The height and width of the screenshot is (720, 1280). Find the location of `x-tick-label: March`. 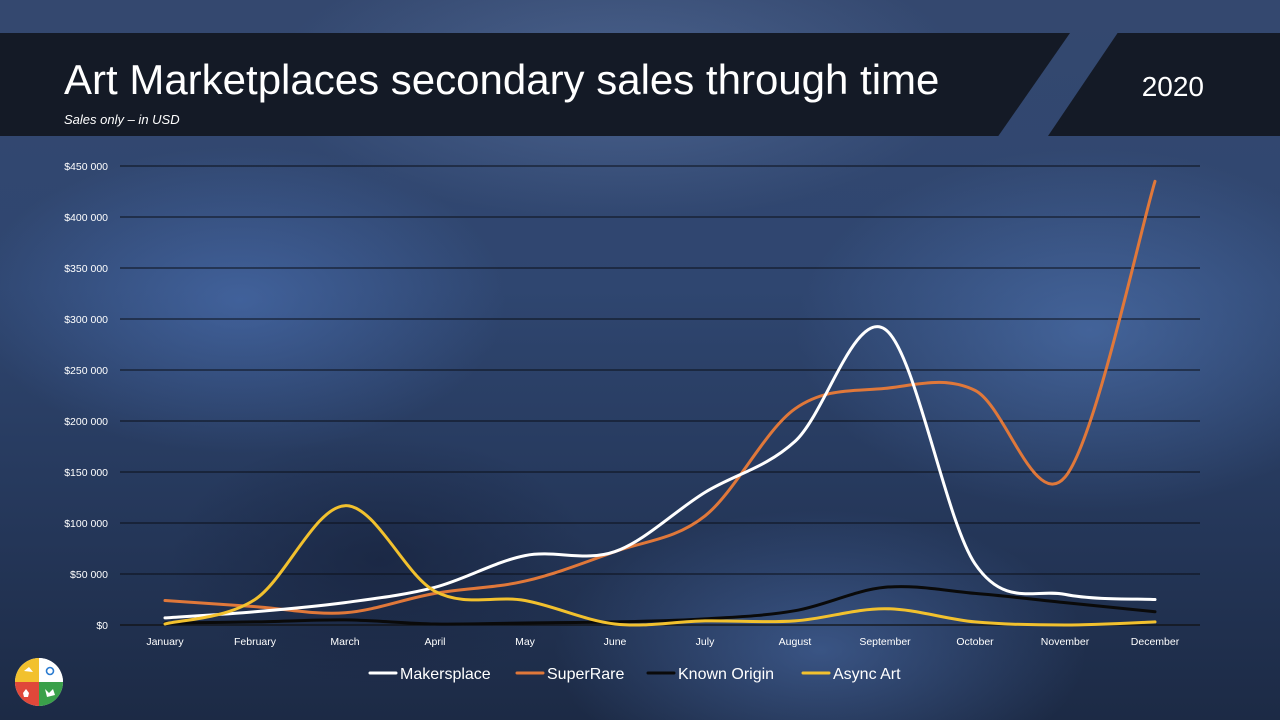

x-tick-label: March is located at coordinates (344, 642).